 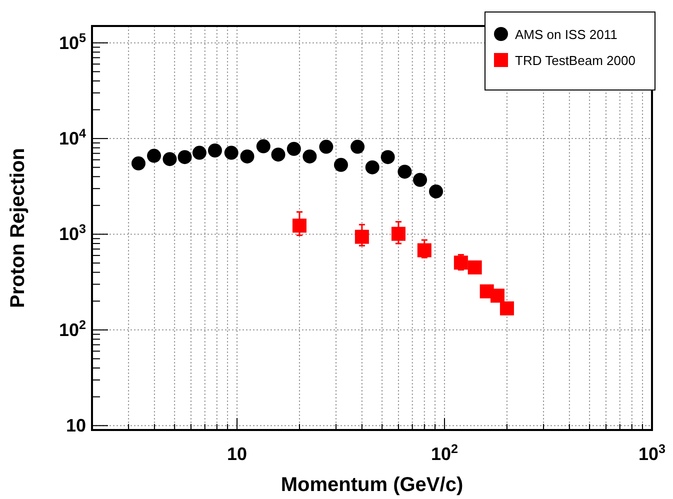 What do you see at coordinates (18, 228) in the screenshot?
I see `y-axis-title: Proton Rejection` at bounding box center [18, 228].